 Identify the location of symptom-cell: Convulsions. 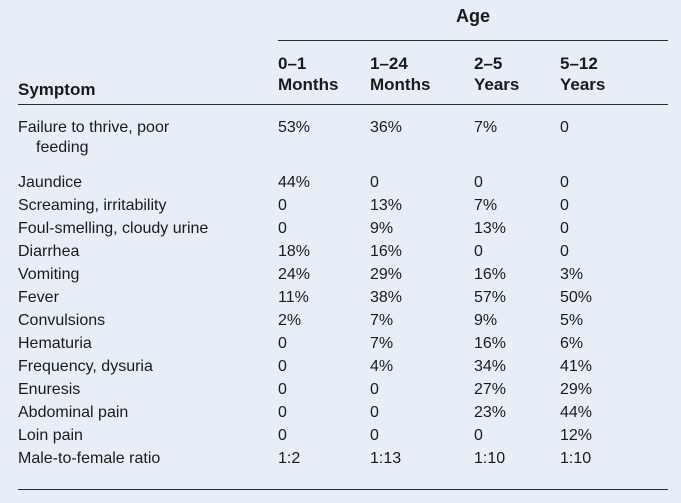
(62, 320).